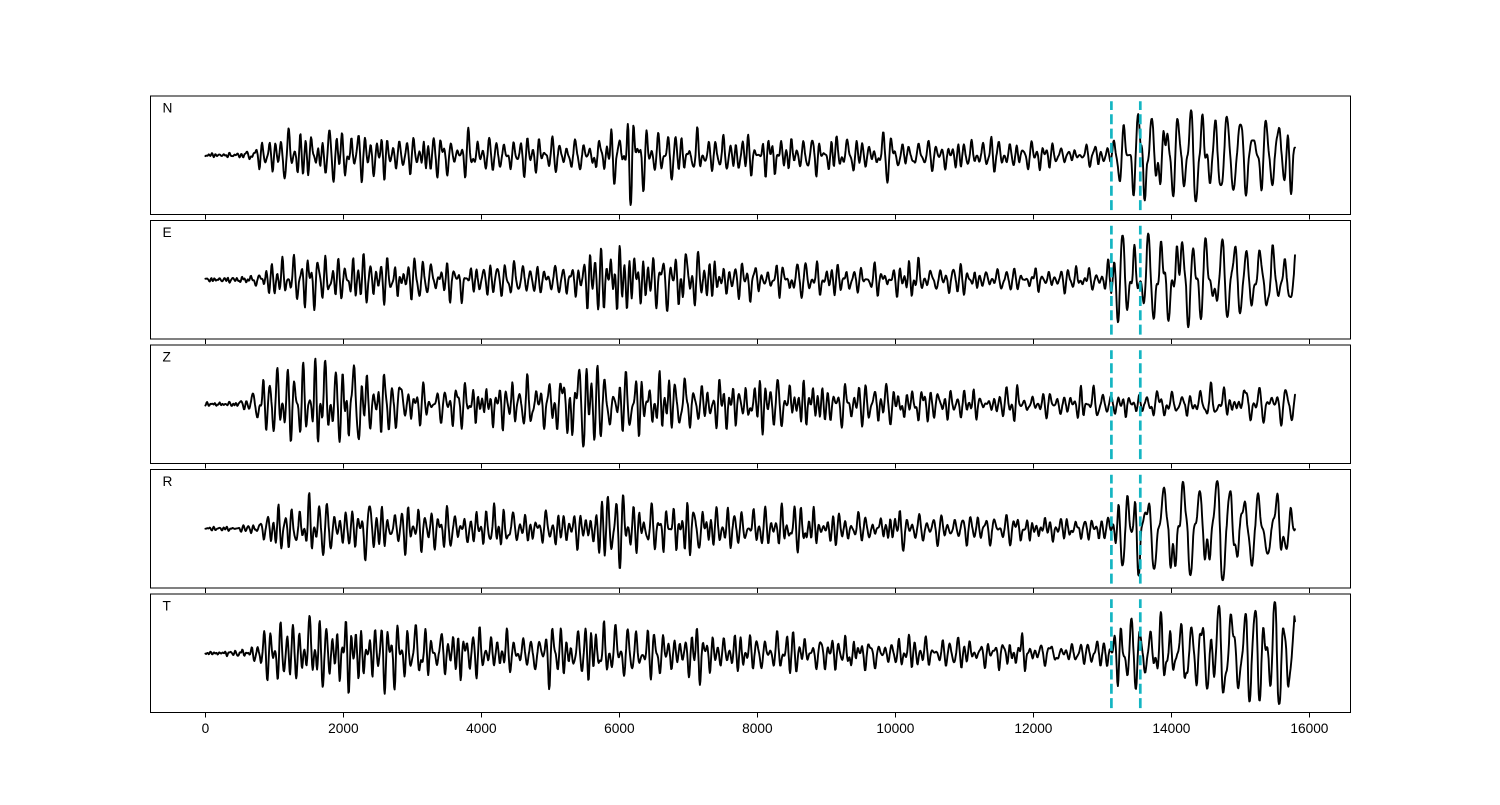  What do you see at coordinates (167, 357) in the screenshot?
I see `svg-text: Z` at bounding box center [167, 357].